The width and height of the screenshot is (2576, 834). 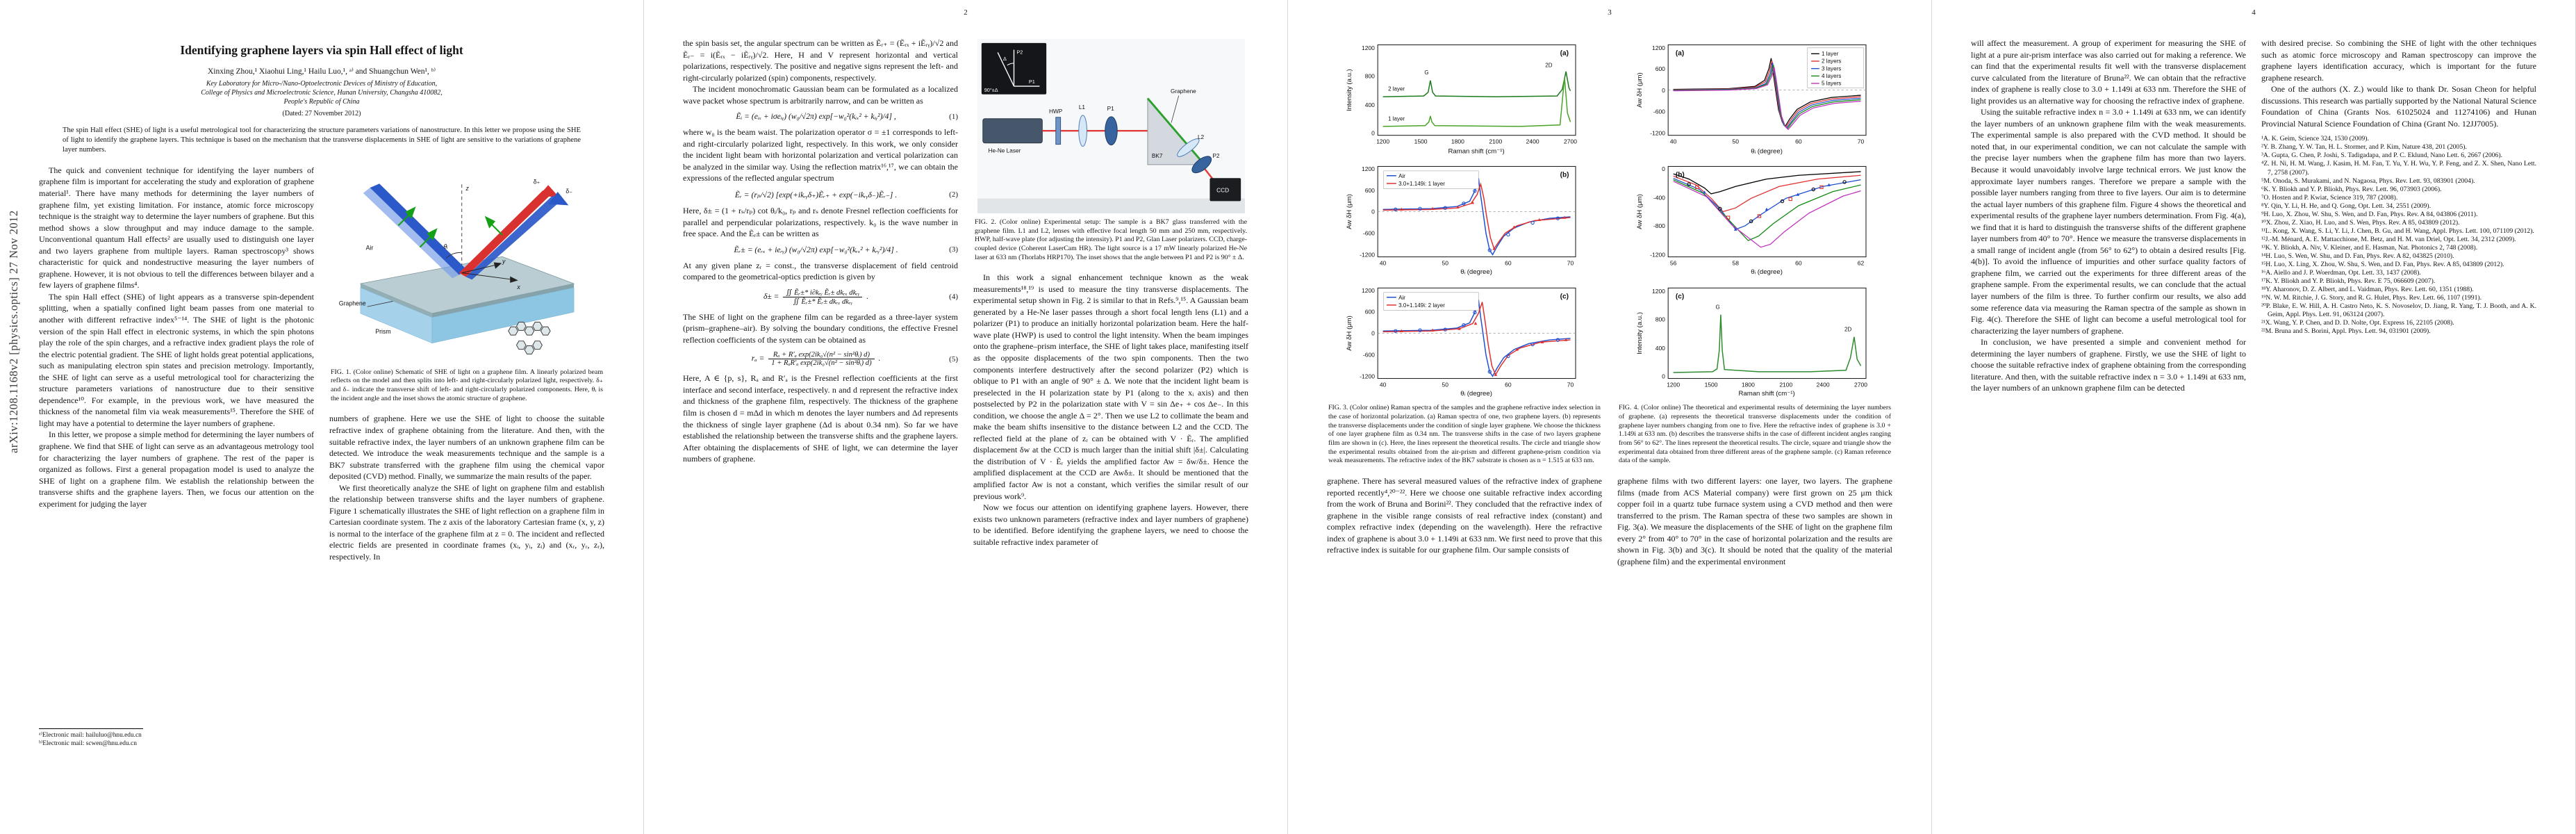 I want to click on legend-entry: 3.0+1.149i: 1 layer, so click(x=1422, y=184).